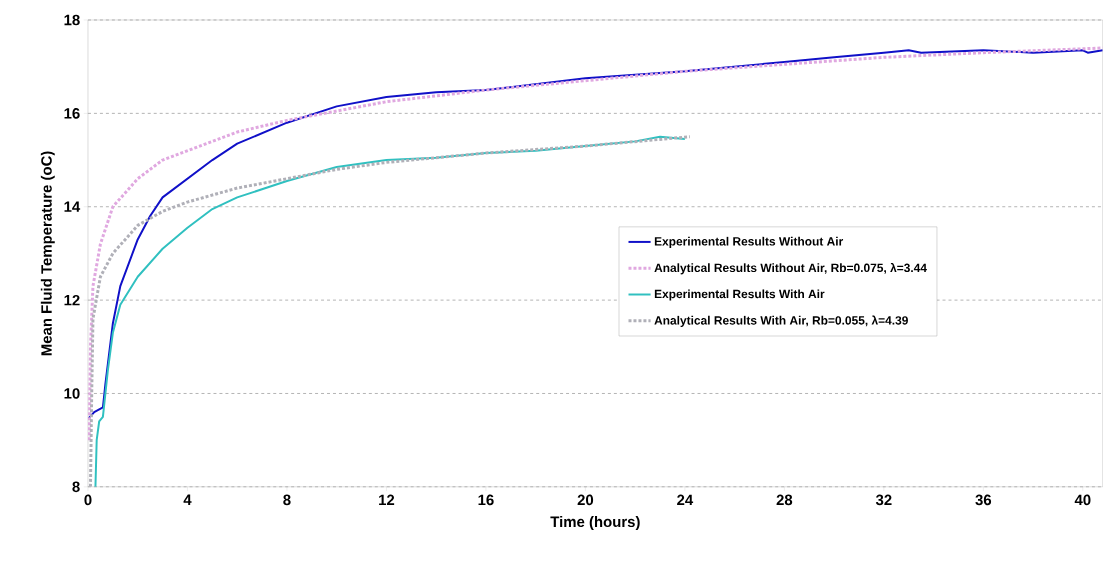 The width and height of the screenshot is (1103, 577). I want to click on y-tick-label: 12, so click(72, 300).